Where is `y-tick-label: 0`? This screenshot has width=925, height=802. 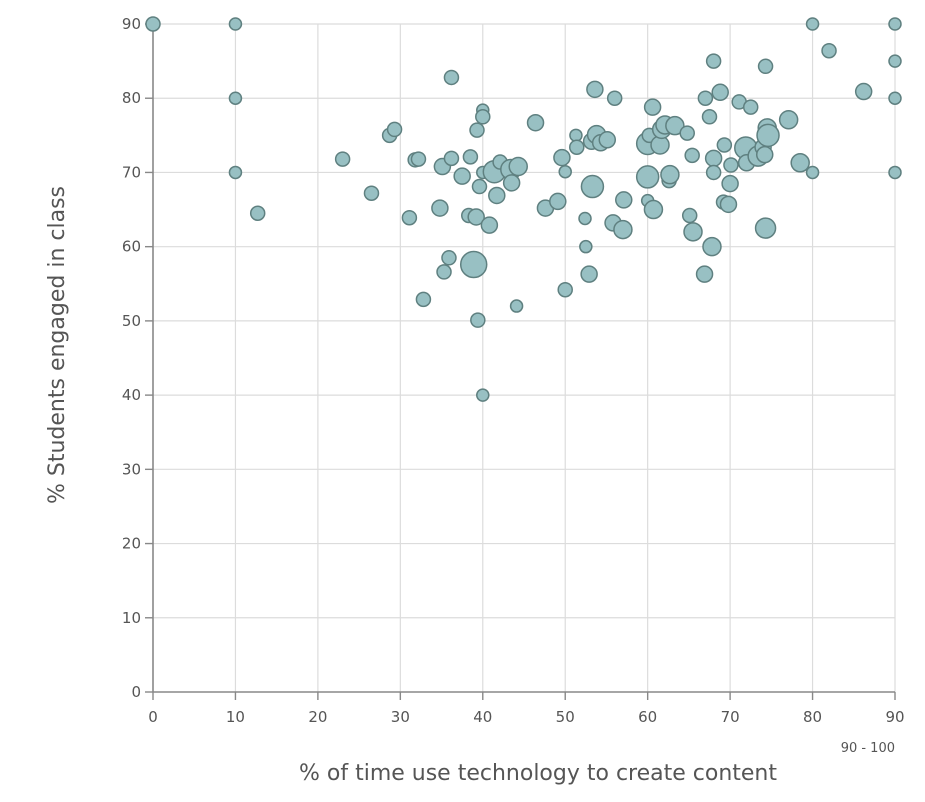
y-tick-label: 0 is located at coordinates (136, 692).